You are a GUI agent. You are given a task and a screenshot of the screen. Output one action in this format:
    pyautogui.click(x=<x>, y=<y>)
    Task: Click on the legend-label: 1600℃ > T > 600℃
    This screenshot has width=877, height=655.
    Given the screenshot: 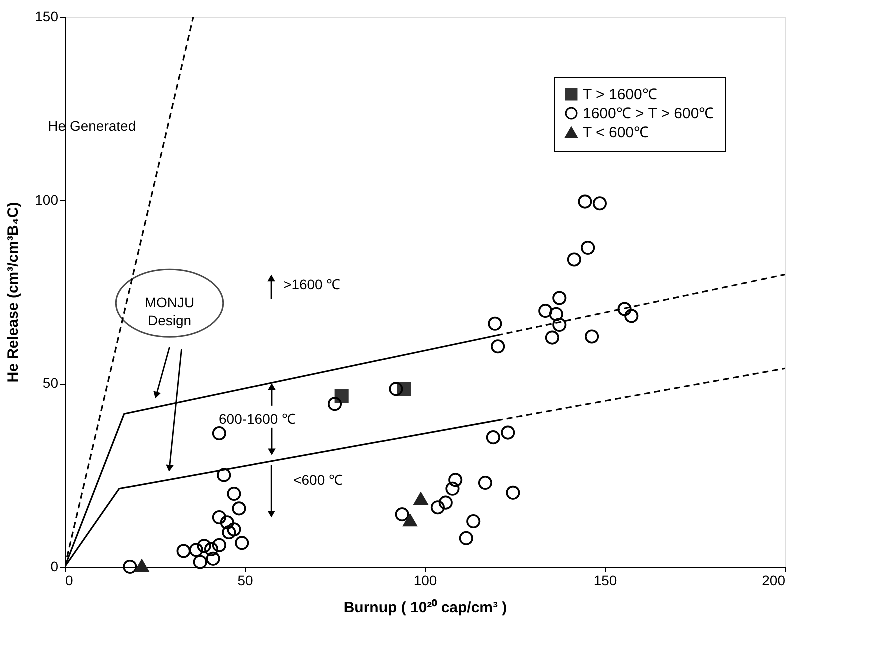 What is the action you would take?
    pyautogui.click(x=648, y=114)
    